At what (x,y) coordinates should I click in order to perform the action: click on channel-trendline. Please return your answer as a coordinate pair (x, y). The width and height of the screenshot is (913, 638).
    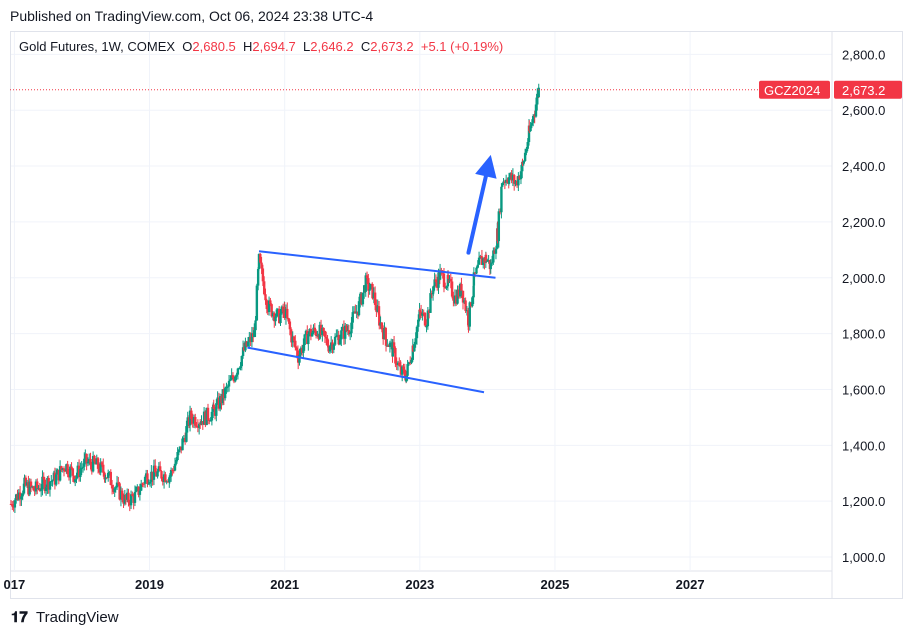
    Looking at the image, I should click on (366, 370).